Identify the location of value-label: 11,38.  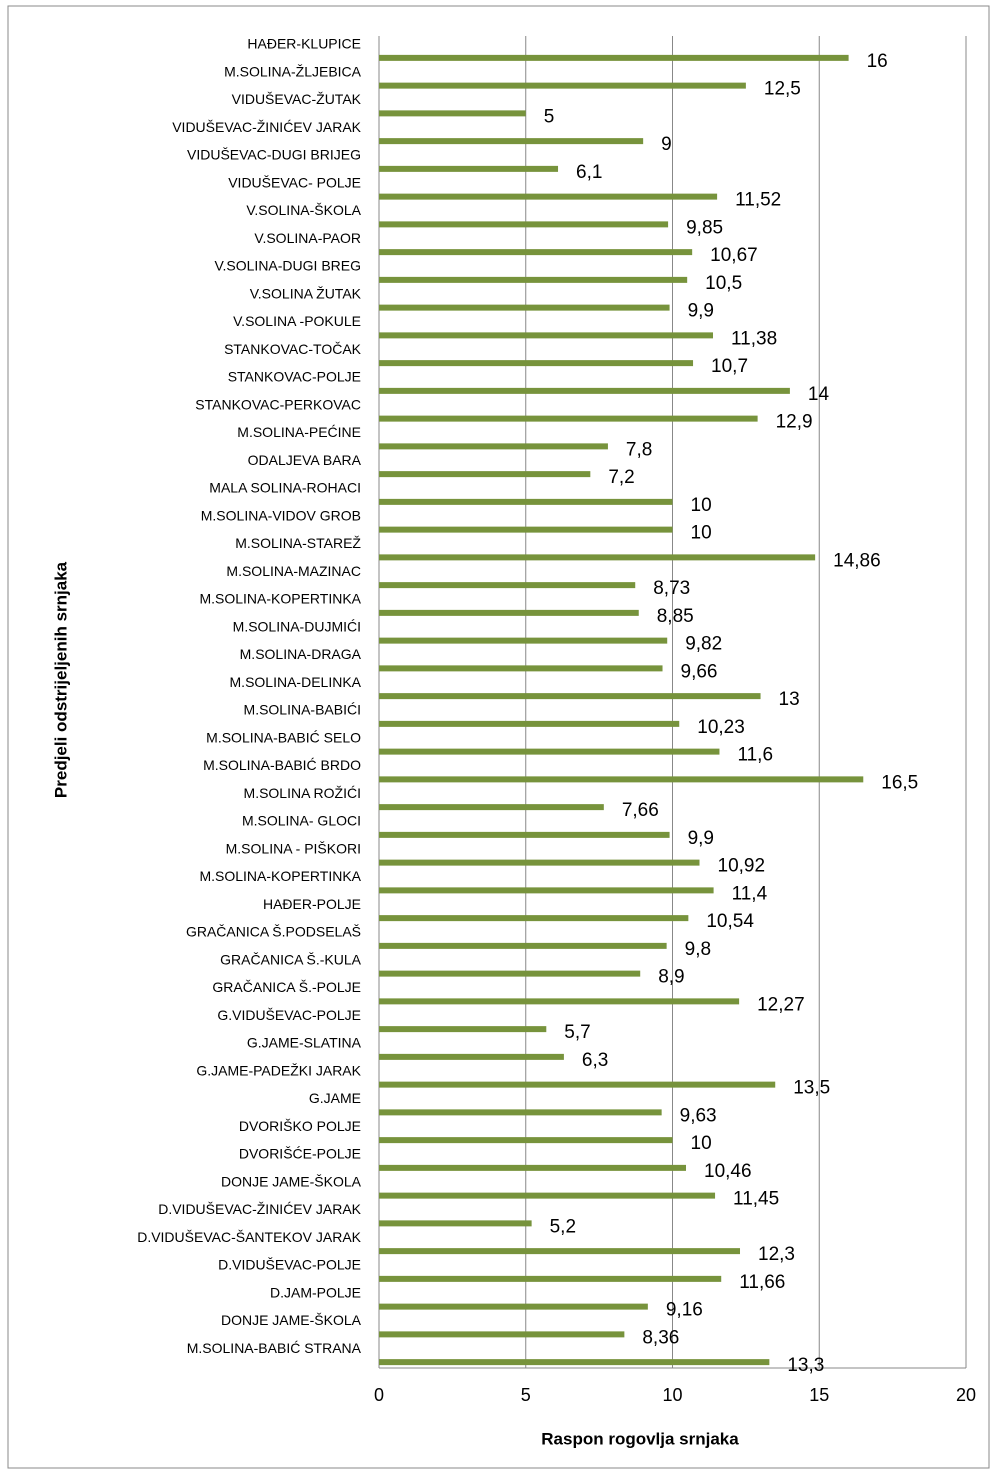
(754, 338).